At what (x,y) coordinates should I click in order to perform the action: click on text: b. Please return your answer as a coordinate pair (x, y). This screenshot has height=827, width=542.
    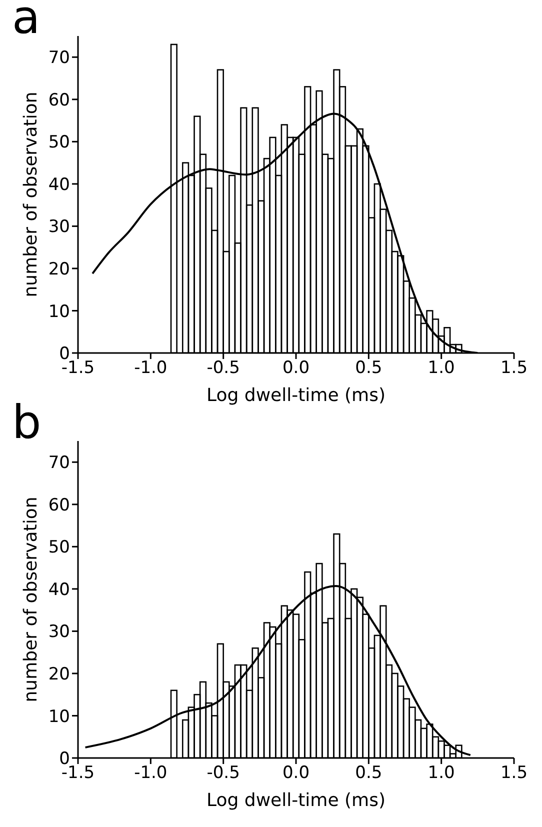
    Looking at the image, I should click on (27, 422).